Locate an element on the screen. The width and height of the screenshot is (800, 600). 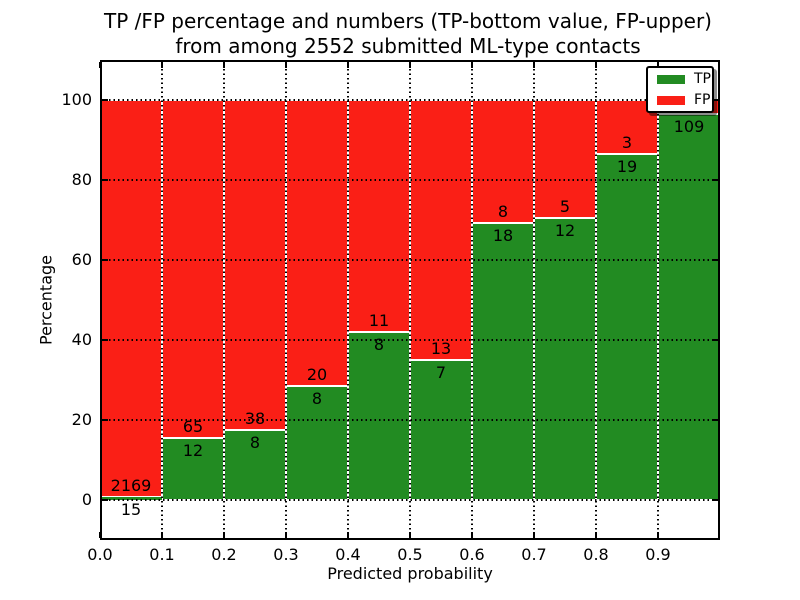
x-tick-top-0.4 is located at coordinates (348, 65).